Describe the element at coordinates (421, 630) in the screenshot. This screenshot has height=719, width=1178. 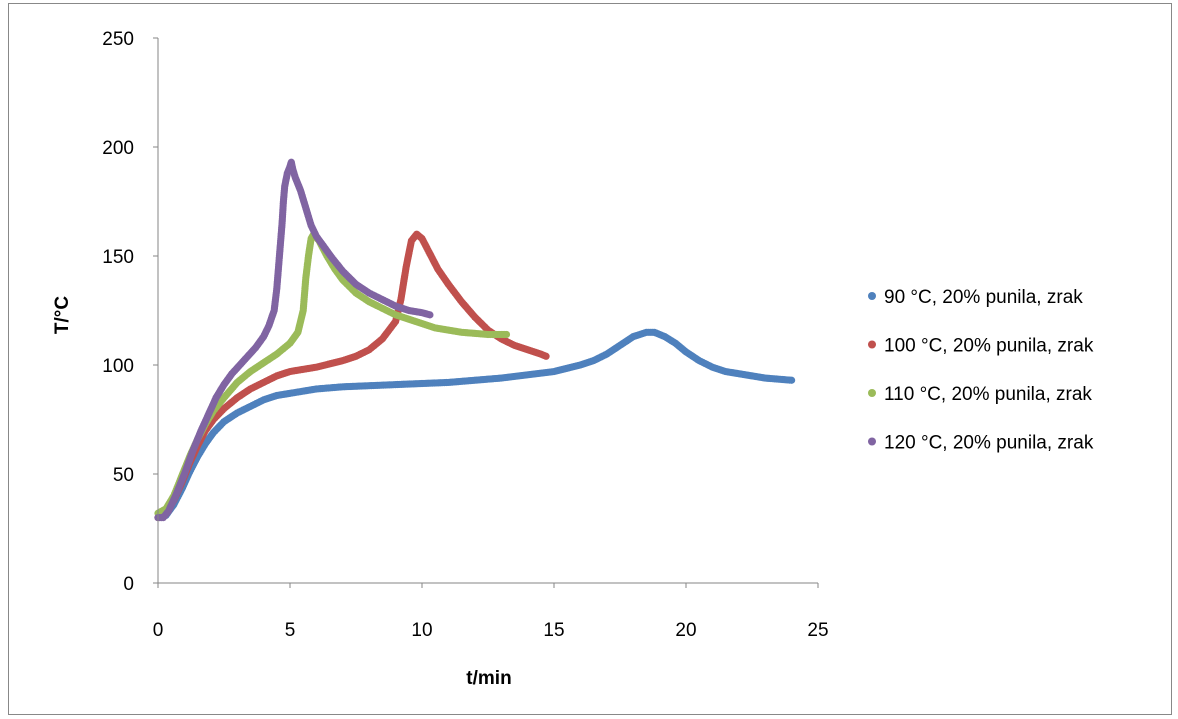
I see `x-tick-label: 10` at that location.